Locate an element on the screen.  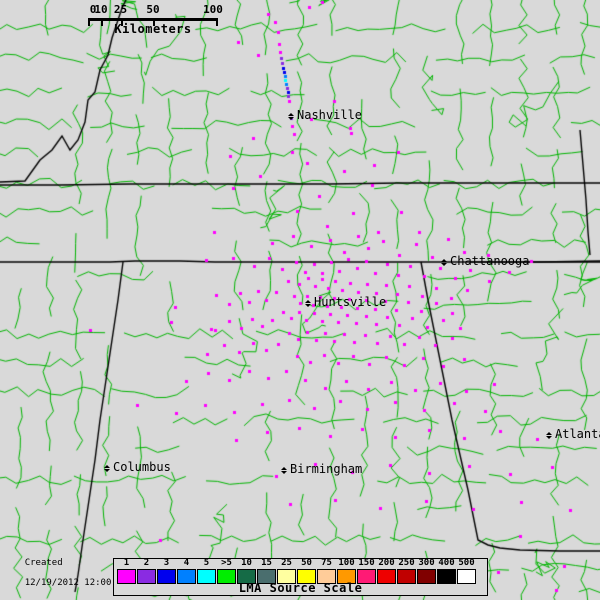
legend-label-500: 500 is located at coordinates (466, 563).